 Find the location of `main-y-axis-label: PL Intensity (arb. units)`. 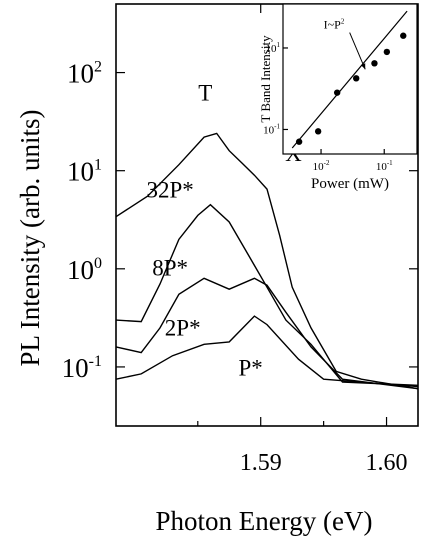

main-y-axis-label: PL Intensity (arb. units) is located at coordinates (30, 238).